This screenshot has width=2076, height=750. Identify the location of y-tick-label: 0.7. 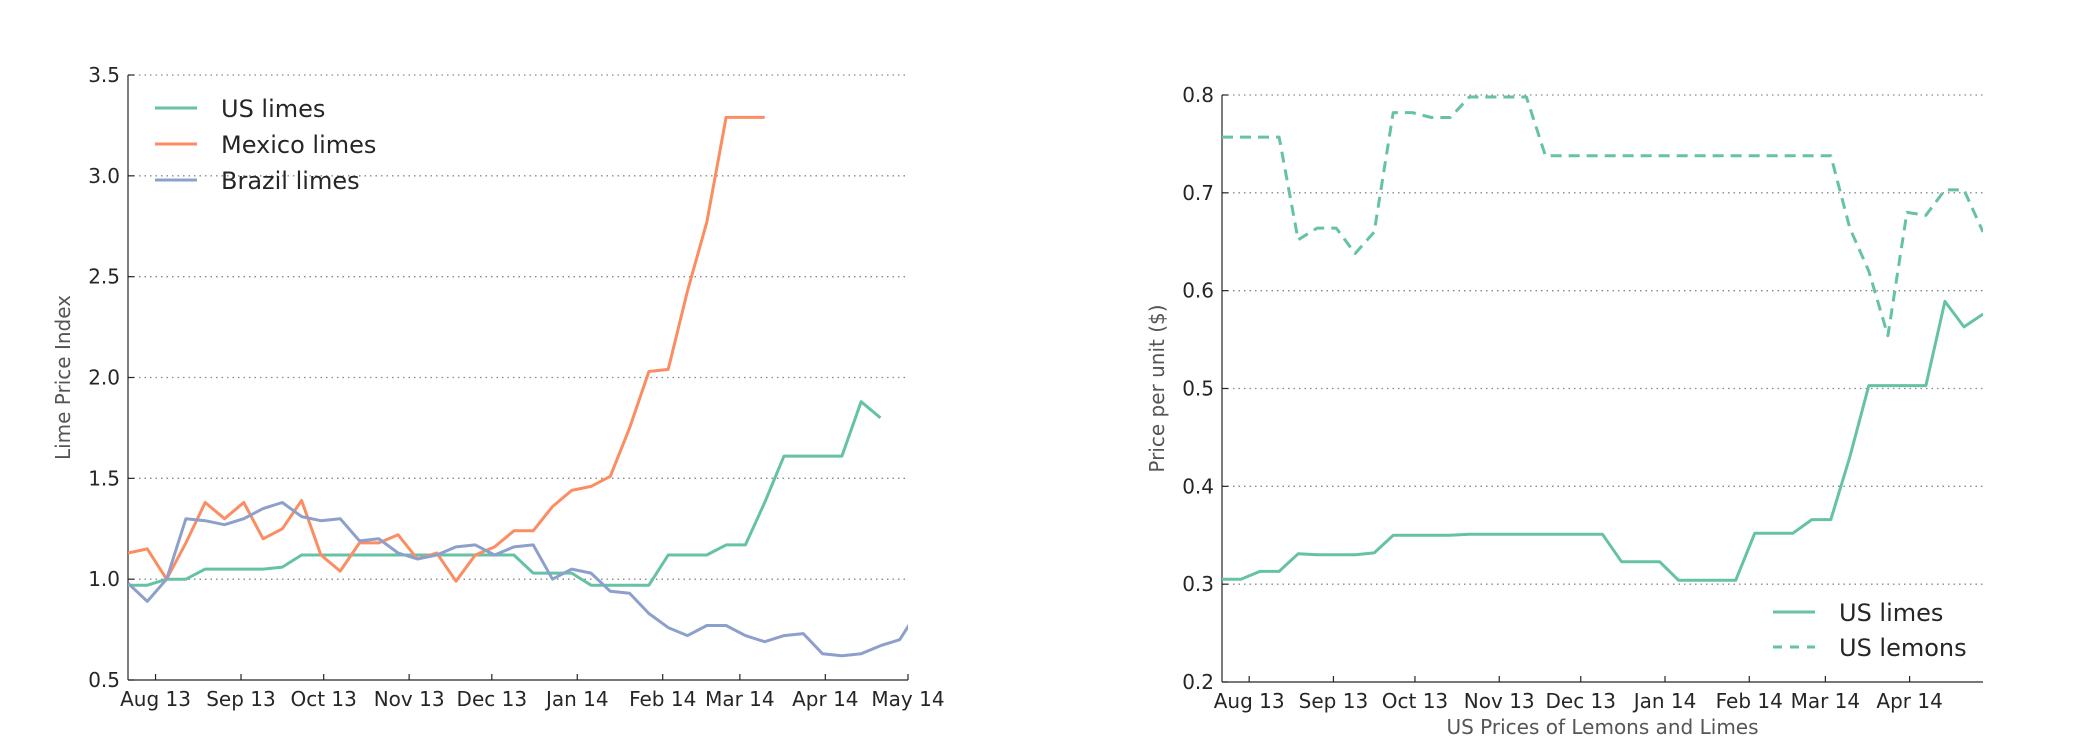
(1198, 193).